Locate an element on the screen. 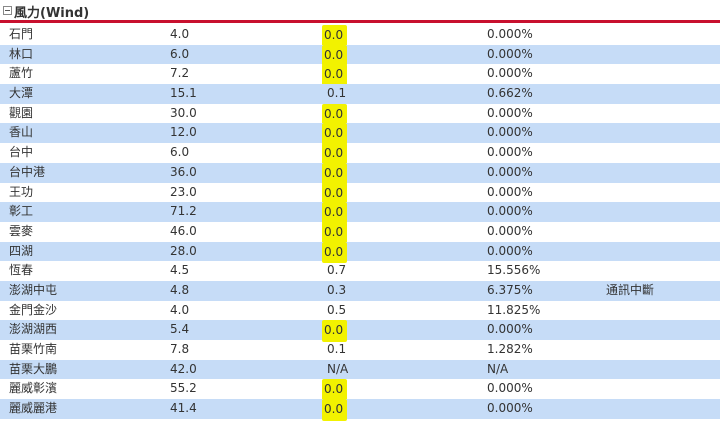 The width and height of the screenshot is (720, 424). collapse-minus-icon is located at coordinates (7, 10).